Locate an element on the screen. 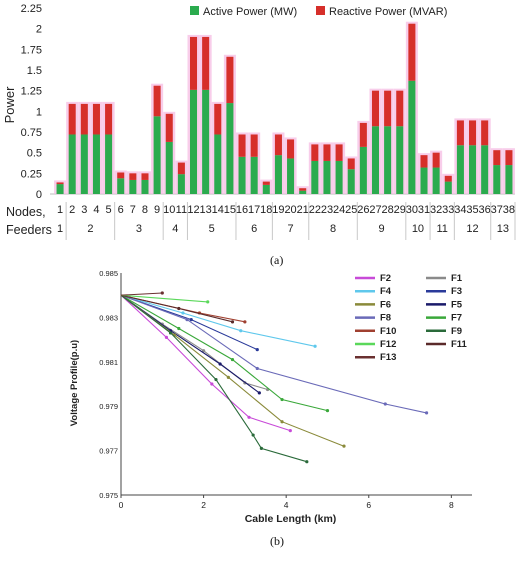 The height and width of the screenshot is (565, 519). node-label: 12 is located at coordinates (193, 210).